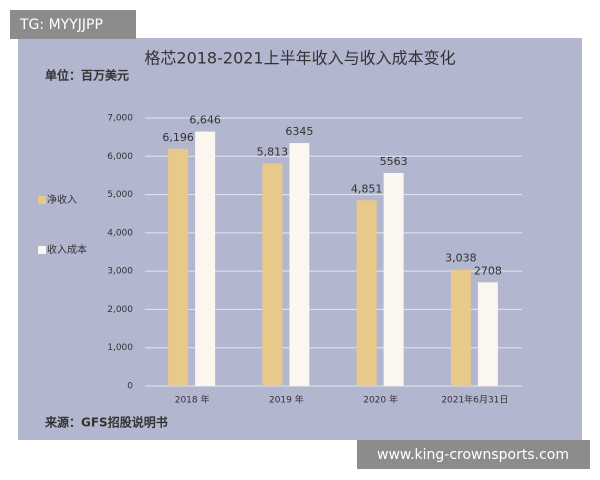 The width and height of the screenshot is (600, 480). What do you see at coordinates (273, 151) in the screenshot?
I see `value-label: 5,813` at bounding box center [273, 151].